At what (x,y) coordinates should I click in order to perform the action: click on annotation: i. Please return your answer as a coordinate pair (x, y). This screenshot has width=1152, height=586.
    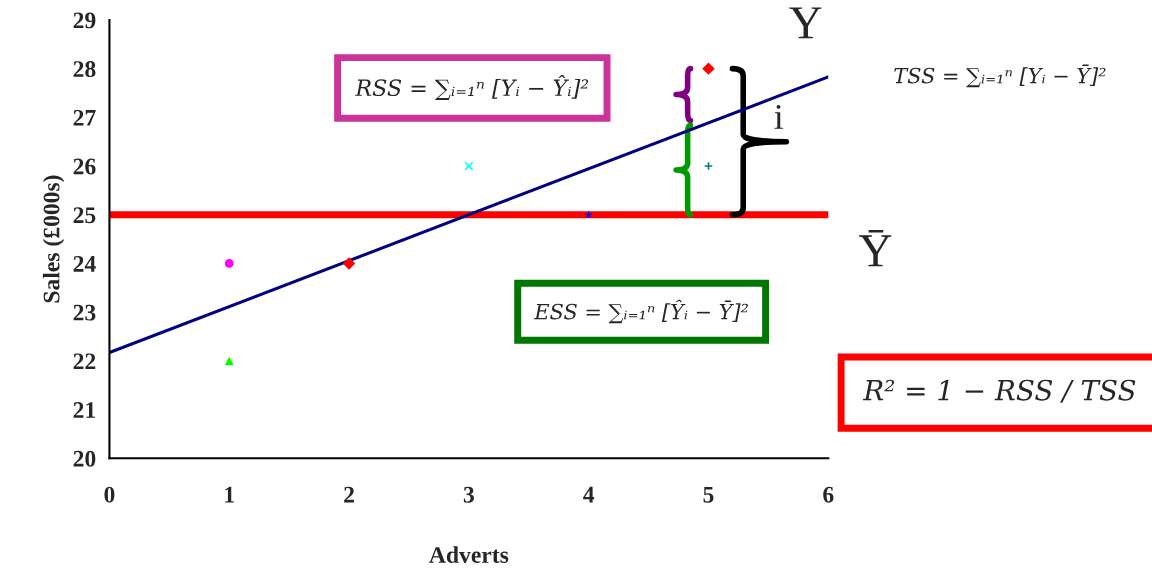
    Looking at the image, I should click on (779, 116).